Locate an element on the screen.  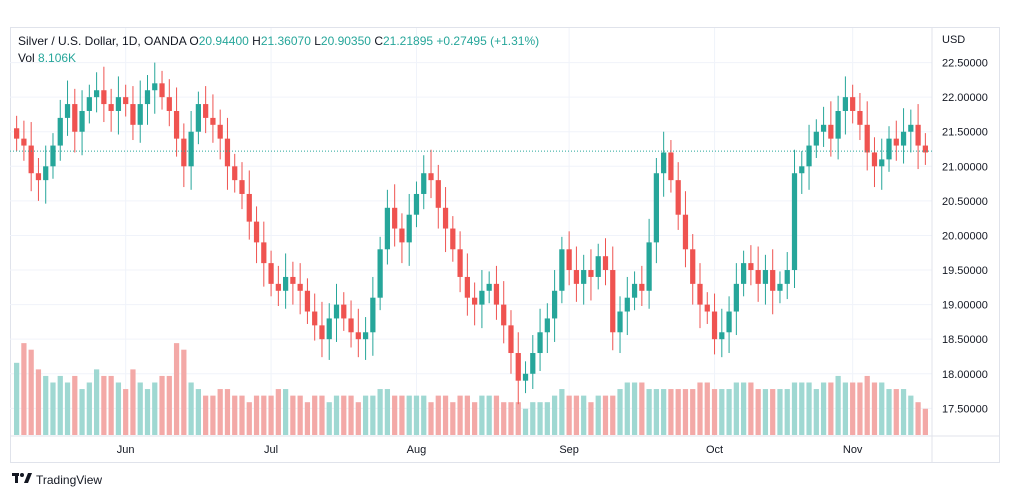
tradingview-brand: TradingView is located at coordinates (57, 479).